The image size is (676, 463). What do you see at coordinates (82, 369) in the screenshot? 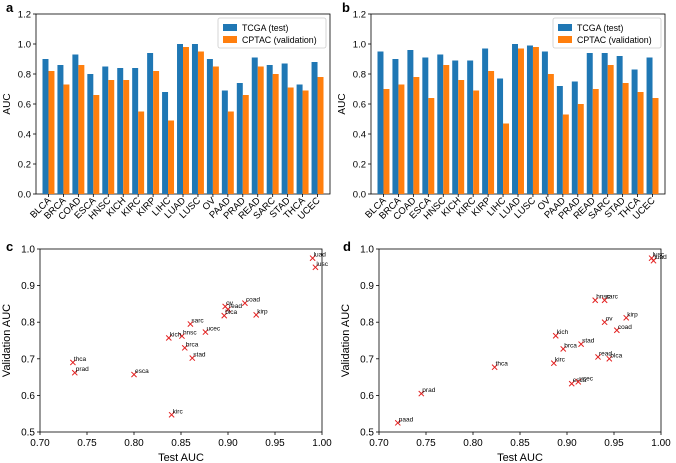
I see `point-label: prad` at bounding box center [82, 369].